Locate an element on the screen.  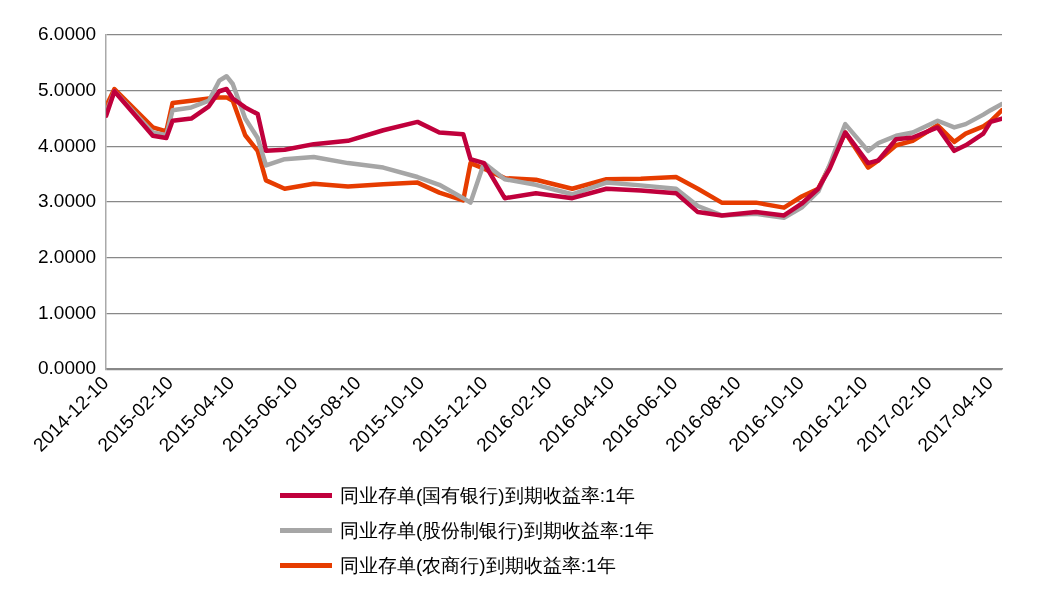
y-tick-label: 2.0000 is located at coordinates (67, 256).